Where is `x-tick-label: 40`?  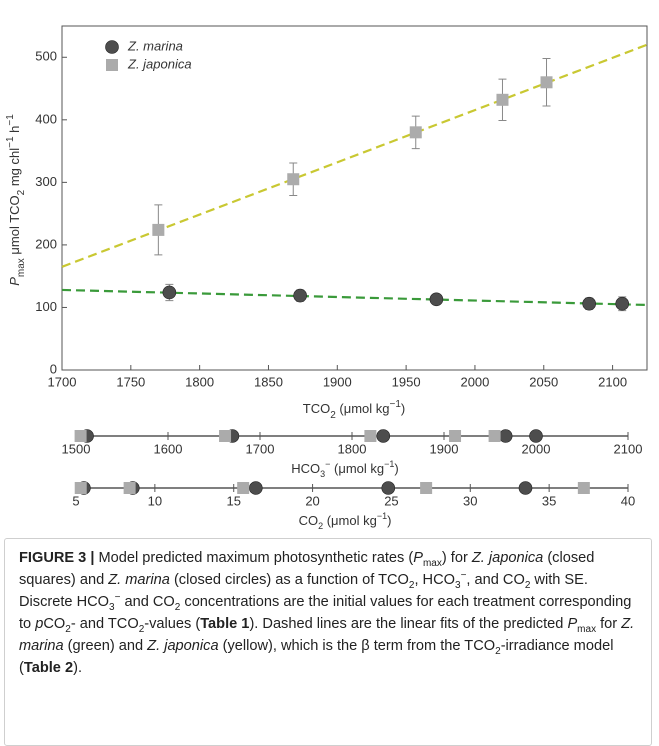 x-tick-label: 40 is located at coordinates (628, 500).